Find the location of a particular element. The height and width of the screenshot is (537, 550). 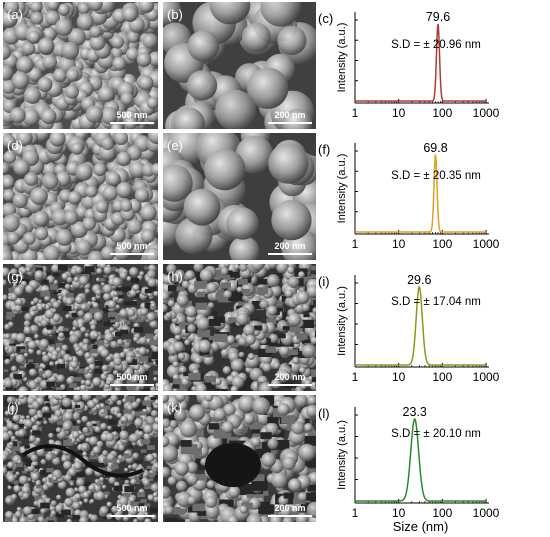

panel-label: (i) is located at coordinates (324, 281).